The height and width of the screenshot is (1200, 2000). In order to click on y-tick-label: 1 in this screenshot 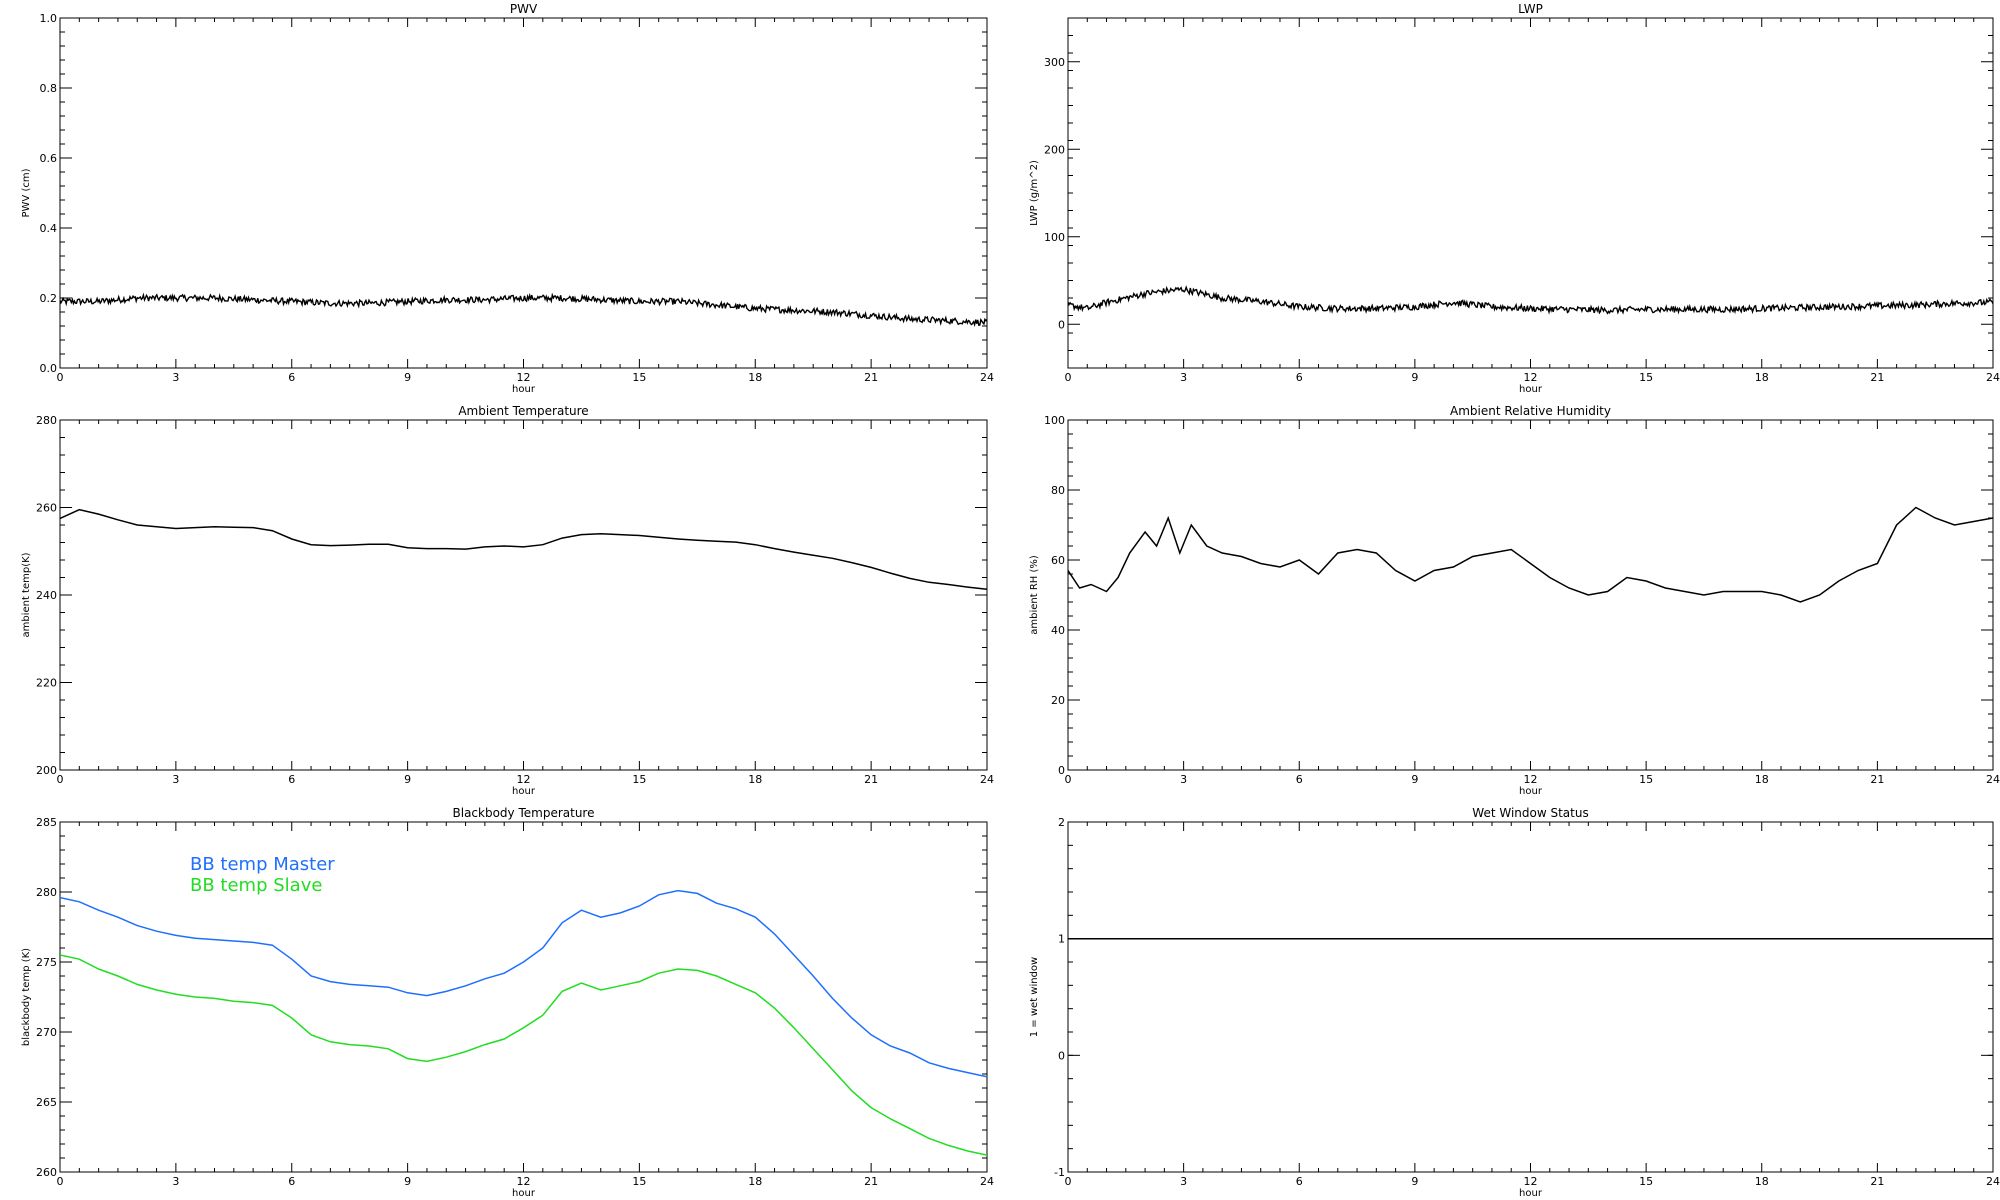, I will do `click(1061, 939)`.